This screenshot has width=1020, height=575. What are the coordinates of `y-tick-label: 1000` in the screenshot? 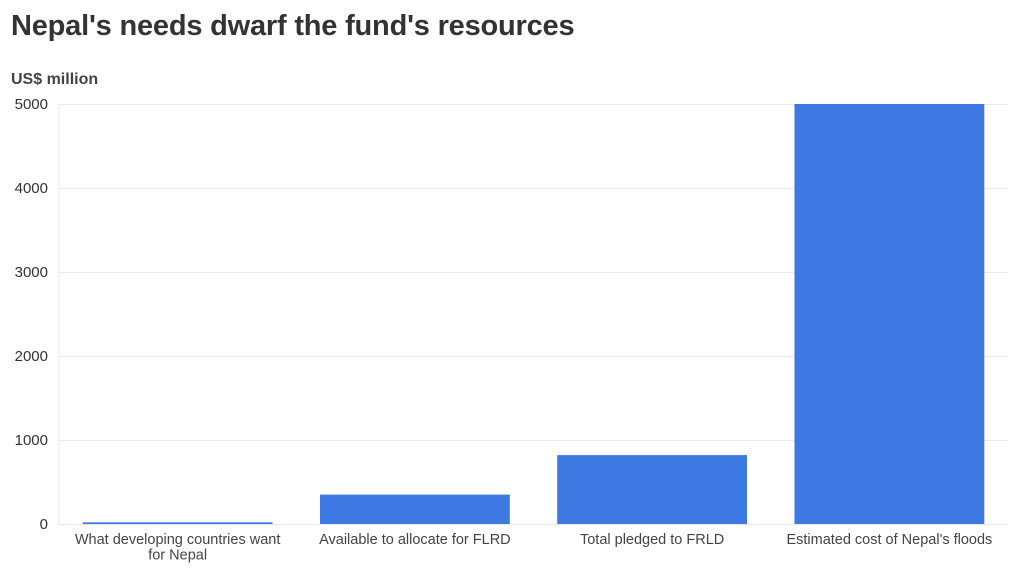 It's located at (31, 440).